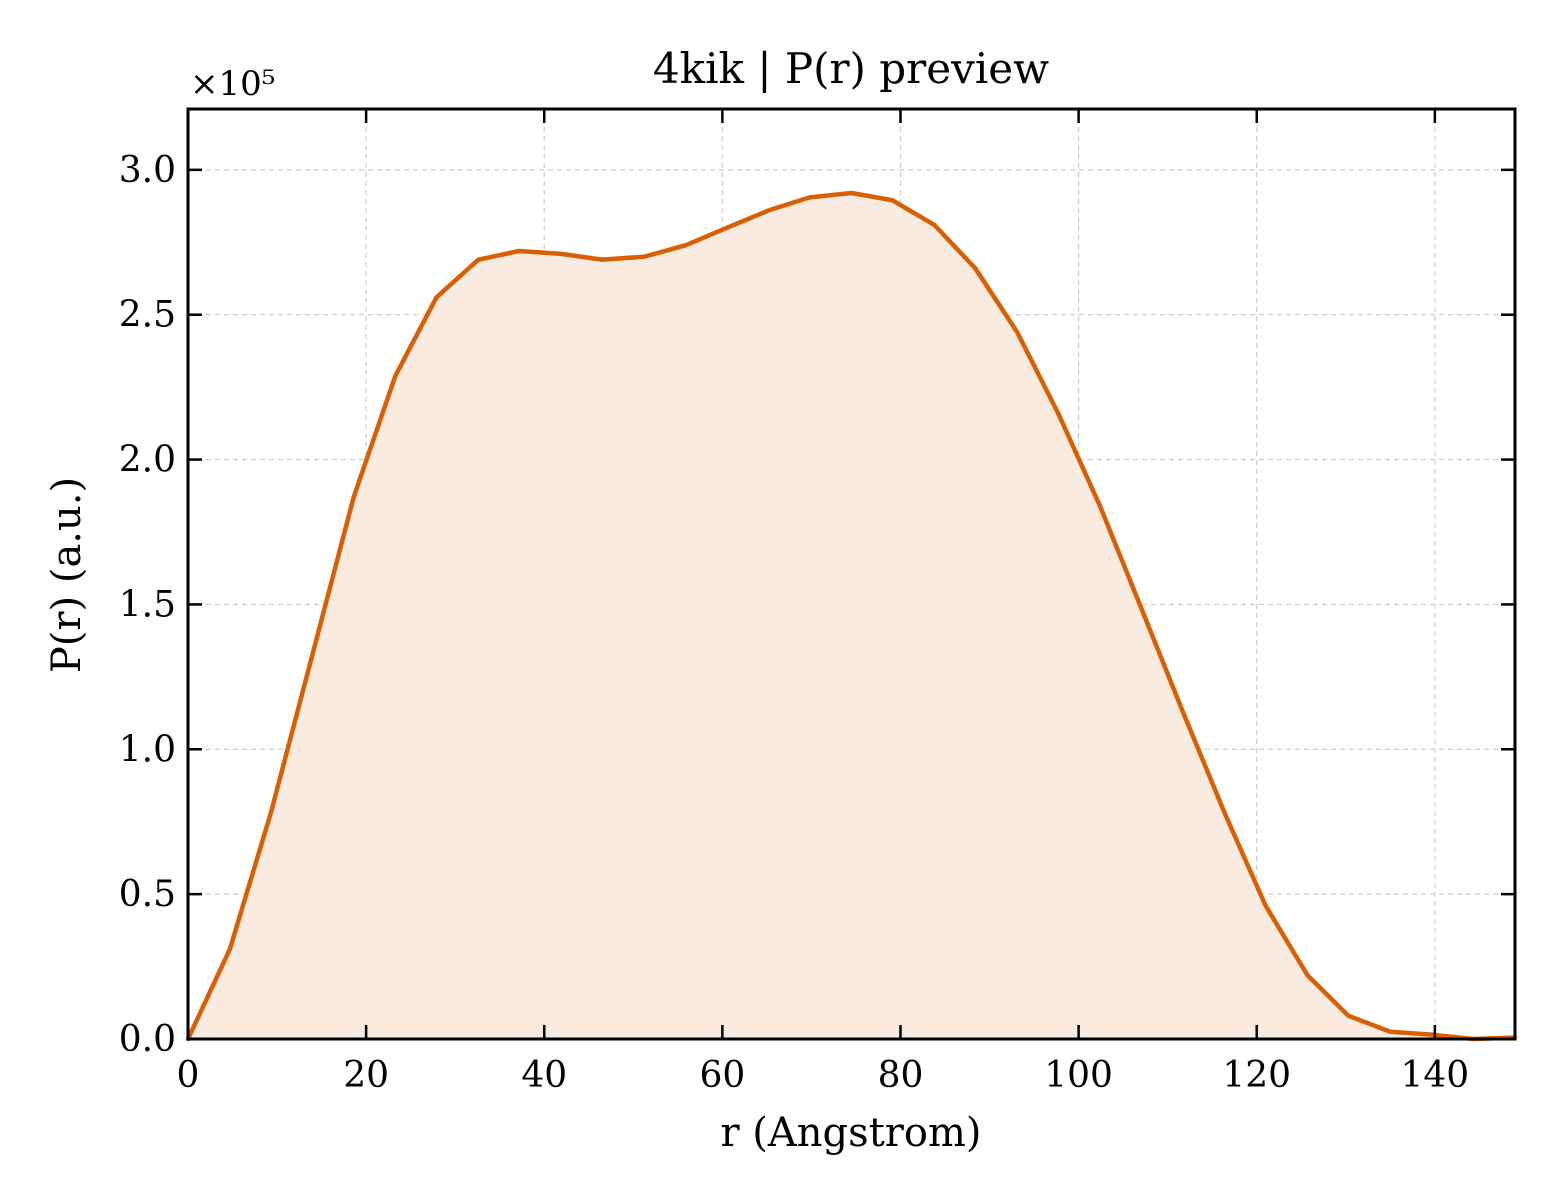 The height and width of the screenshot is (1200, 1560). Describe the element at coordinates (1256, 1075) in the screenshot. I see `x-tick-label: 120` at that location.